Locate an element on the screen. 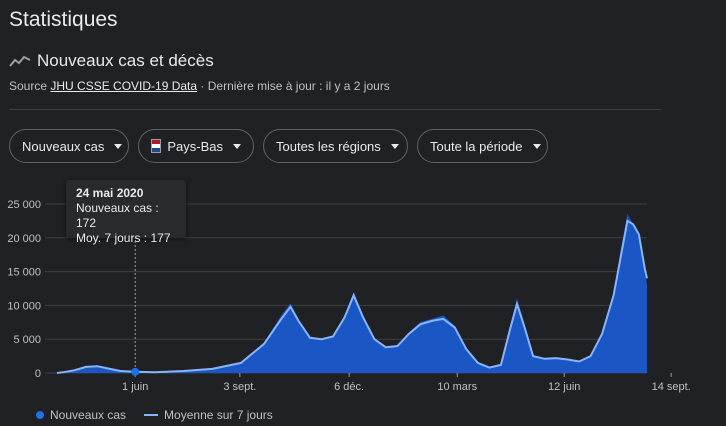 The width and height of the screenshot is (726, 426). section-header: Nouveaux cas et décès is located at coordinates (111, 61).